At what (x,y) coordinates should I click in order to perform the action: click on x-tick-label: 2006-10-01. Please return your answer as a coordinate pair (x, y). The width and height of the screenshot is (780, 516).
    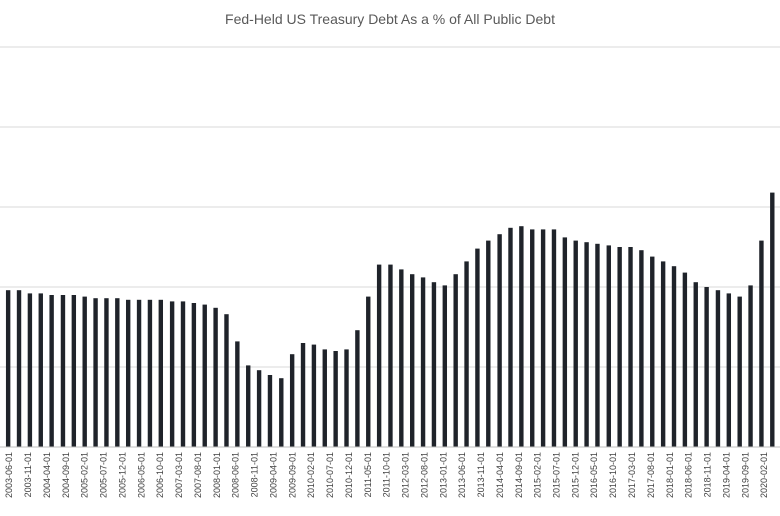
    Looking at the image, I should click on (160, 475).